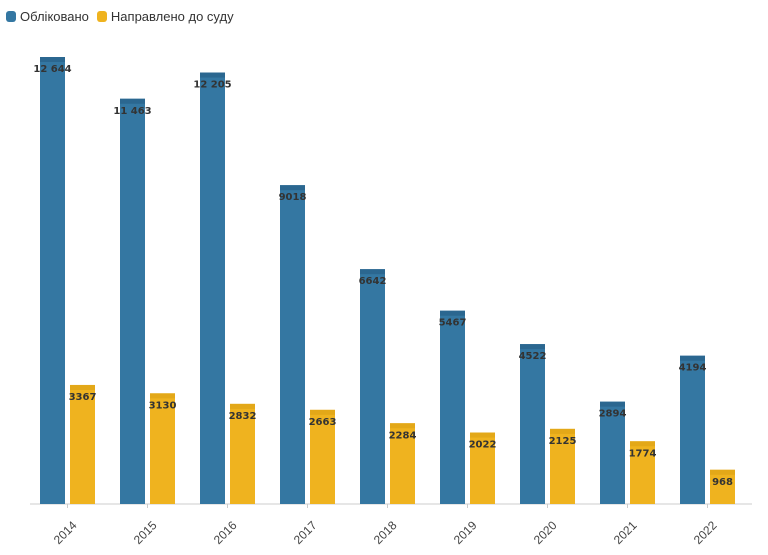 The height and width of the screenshot is (555, 768). Describe the element at coordinates (52, 280) in the screenshot. I see `bar-recorded-2014` at that location.